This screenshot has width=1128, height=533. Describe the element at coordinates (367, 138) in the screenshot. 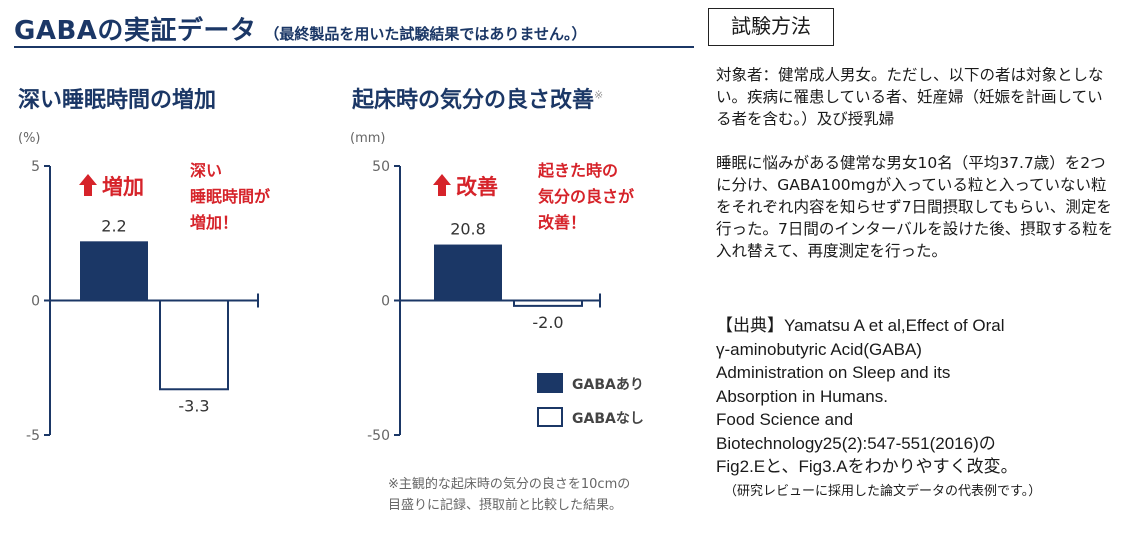

I see `chart2-unit-label: (mm)` at that location.